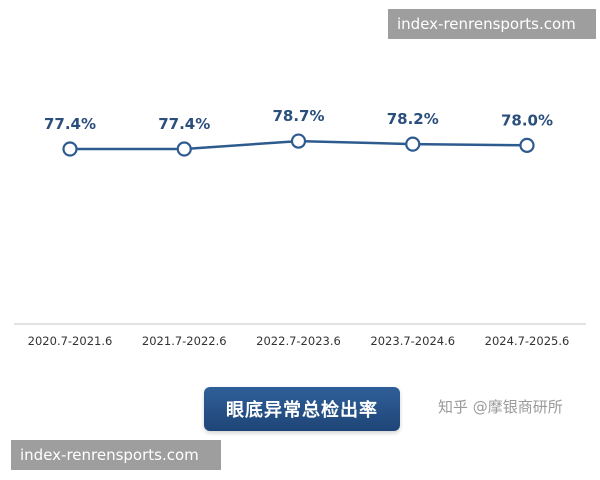  I want to click on site-watermark-bottom: index-renrensports.com, so click(116, 455).